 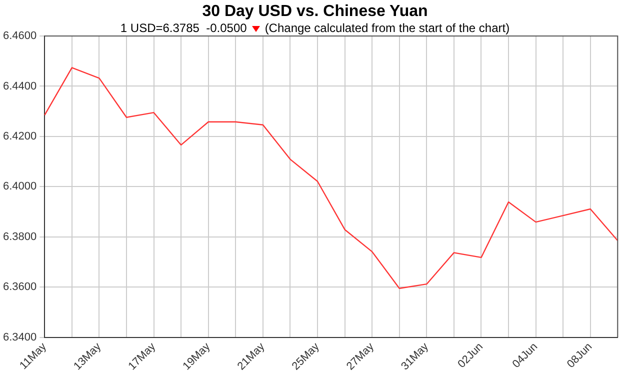 I want to click on y-tick-label: 6.3600, so click(x=19, y=287).